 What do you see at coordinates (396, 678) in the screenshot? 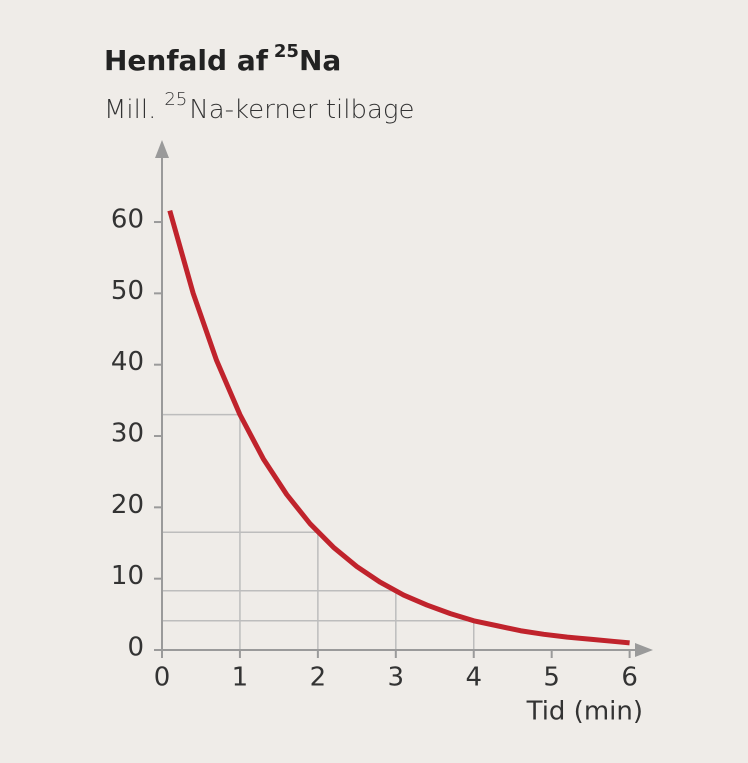
I see `x-tick-label: 3` at bounding box center [396, 678].